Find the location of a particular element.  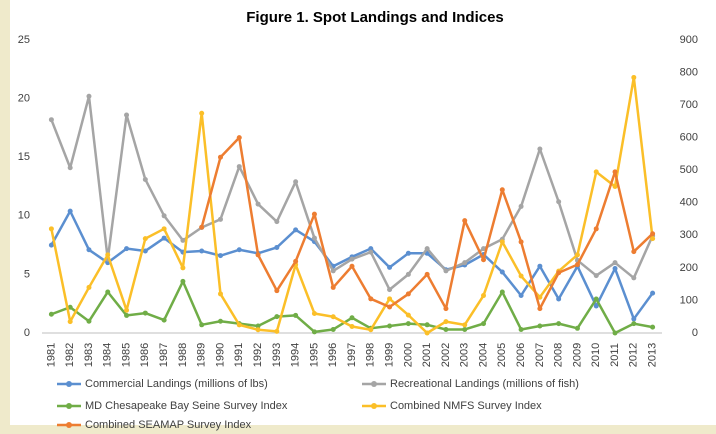

x-tick-label: 1990 is located at coordinates (220, 355).